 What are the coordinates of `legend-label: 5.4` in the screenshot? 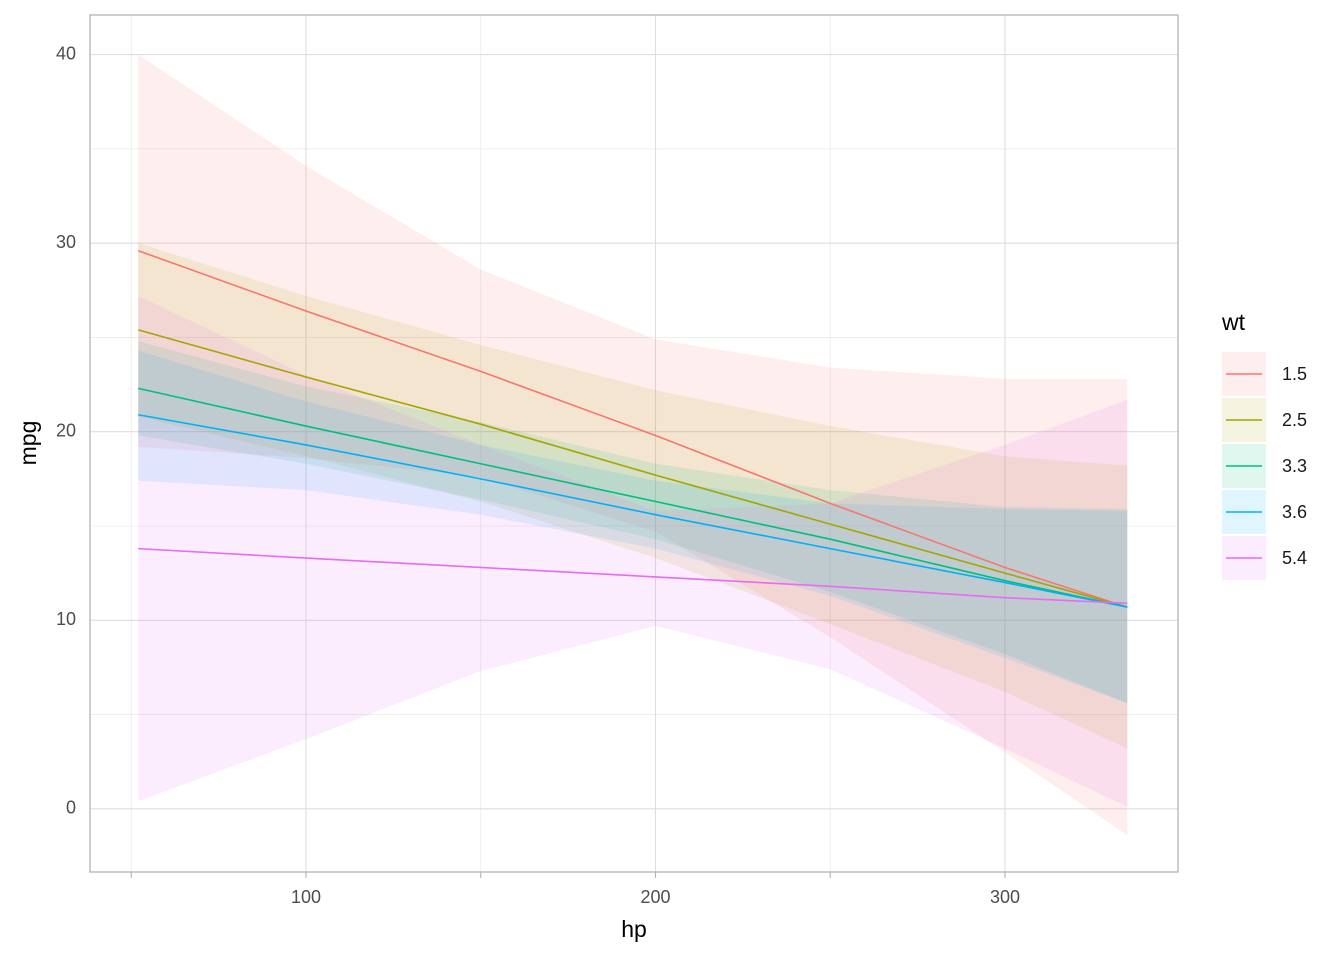 It's located at (1294, 558).